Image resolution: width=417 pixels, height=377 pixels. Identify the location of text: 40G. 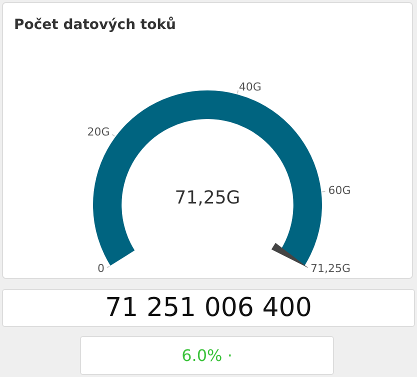
(250, 87).